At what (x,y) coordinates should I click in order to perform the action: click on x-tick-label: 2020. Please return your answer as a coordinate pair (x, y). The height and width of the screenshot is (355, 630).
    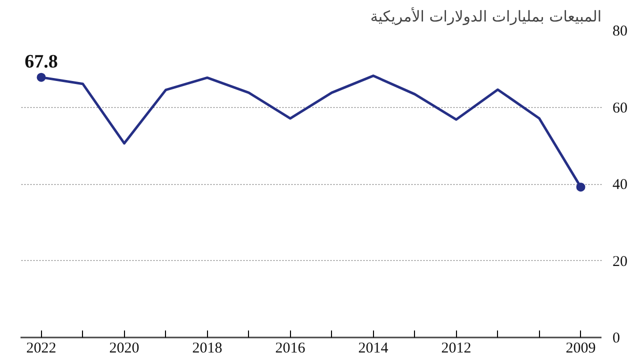
    Looking at the image, I should click on (124, 347).